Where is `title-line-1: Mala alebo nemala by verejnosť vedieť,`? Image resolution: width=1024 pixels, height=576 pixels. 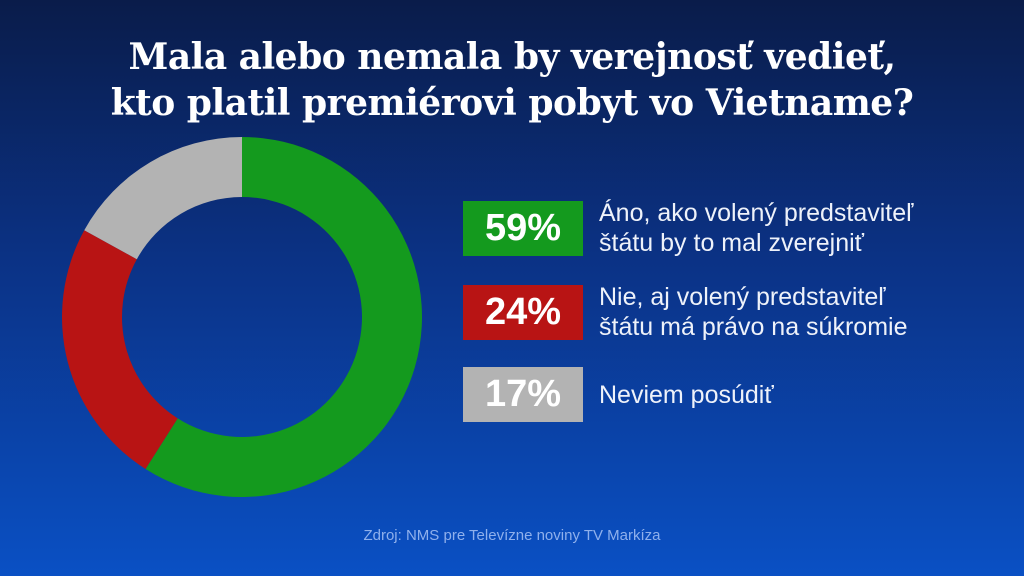 title-line-1: Mala alebo nemala by verejnosť vedieť, is located at coordinates (512, 57).